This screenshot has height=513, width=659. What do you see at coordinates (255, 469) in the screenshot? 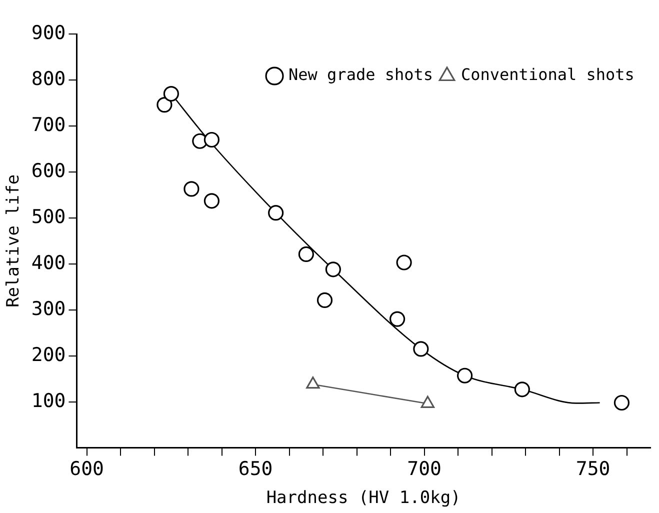
I see `x-tick-label: 650` at bounding box center [255, 469].